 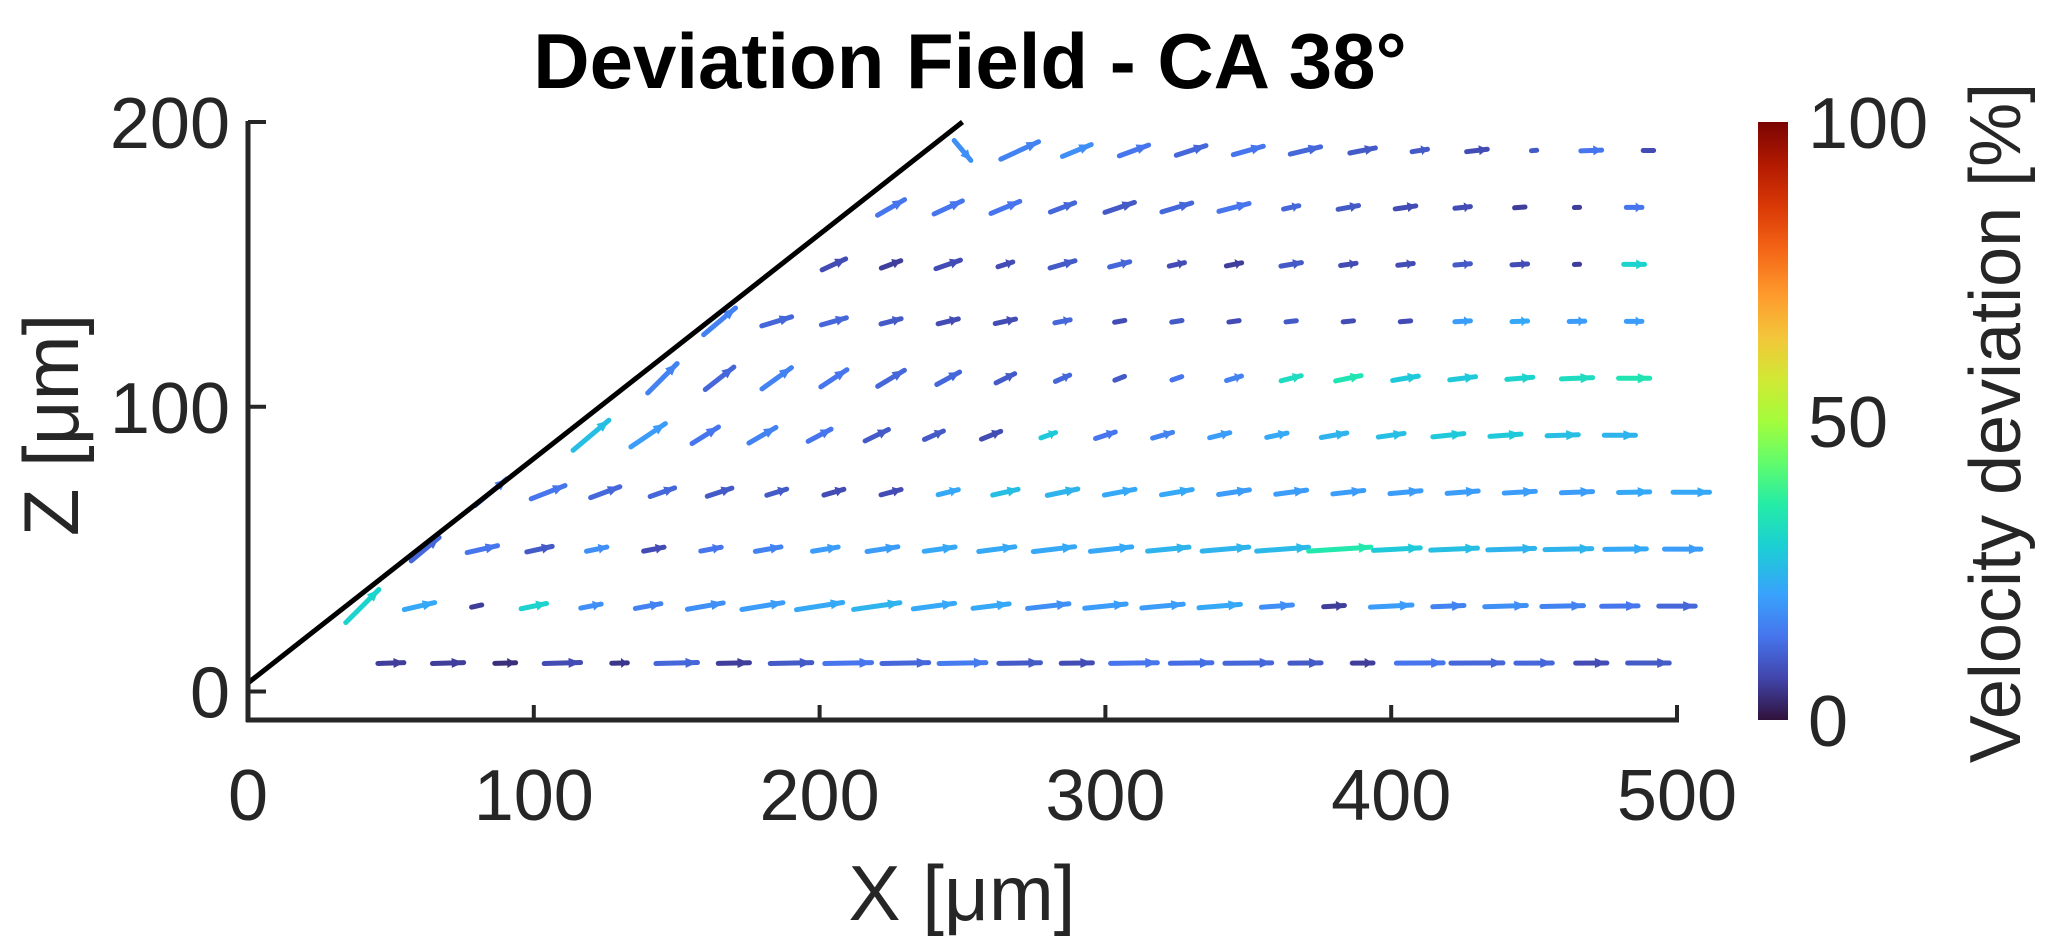 I want to click on x-tick-label: 0, so click(x=248, y=796).